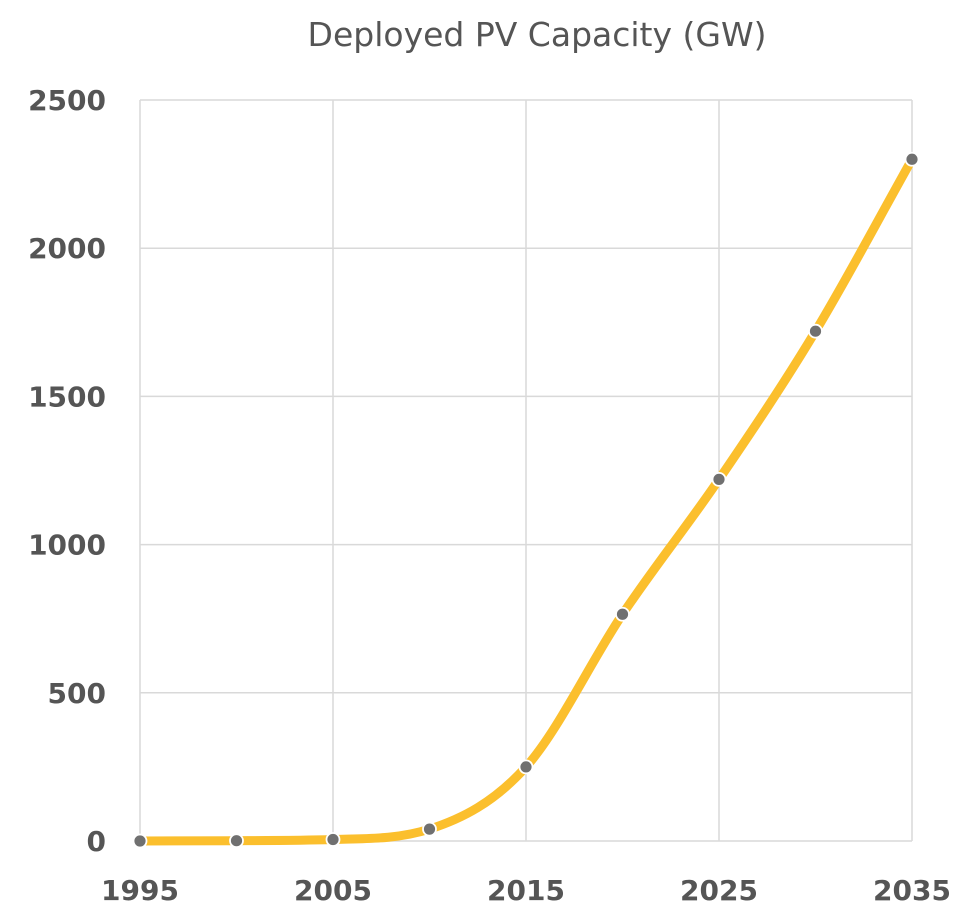 This screenshot has width=966, height=916. Describe the element at coordinates (77, 693) in the screenshot. I see `y-tick-label: 500` at that location.